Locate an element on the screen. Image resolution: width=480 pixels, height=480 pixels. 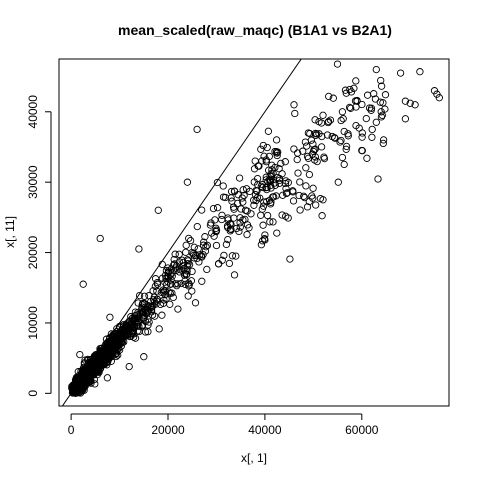
chart-title: mean_scaled(raw_maqc) (B1A1 vs B2A1) is located at coordinates (255, 30).